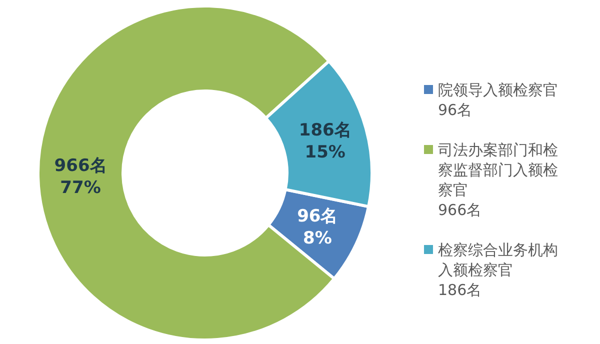  What do you see at coordinates (317, 227) in the screenshot?
I see `data-label: 96名 8%` at bounding box center [317, 227].